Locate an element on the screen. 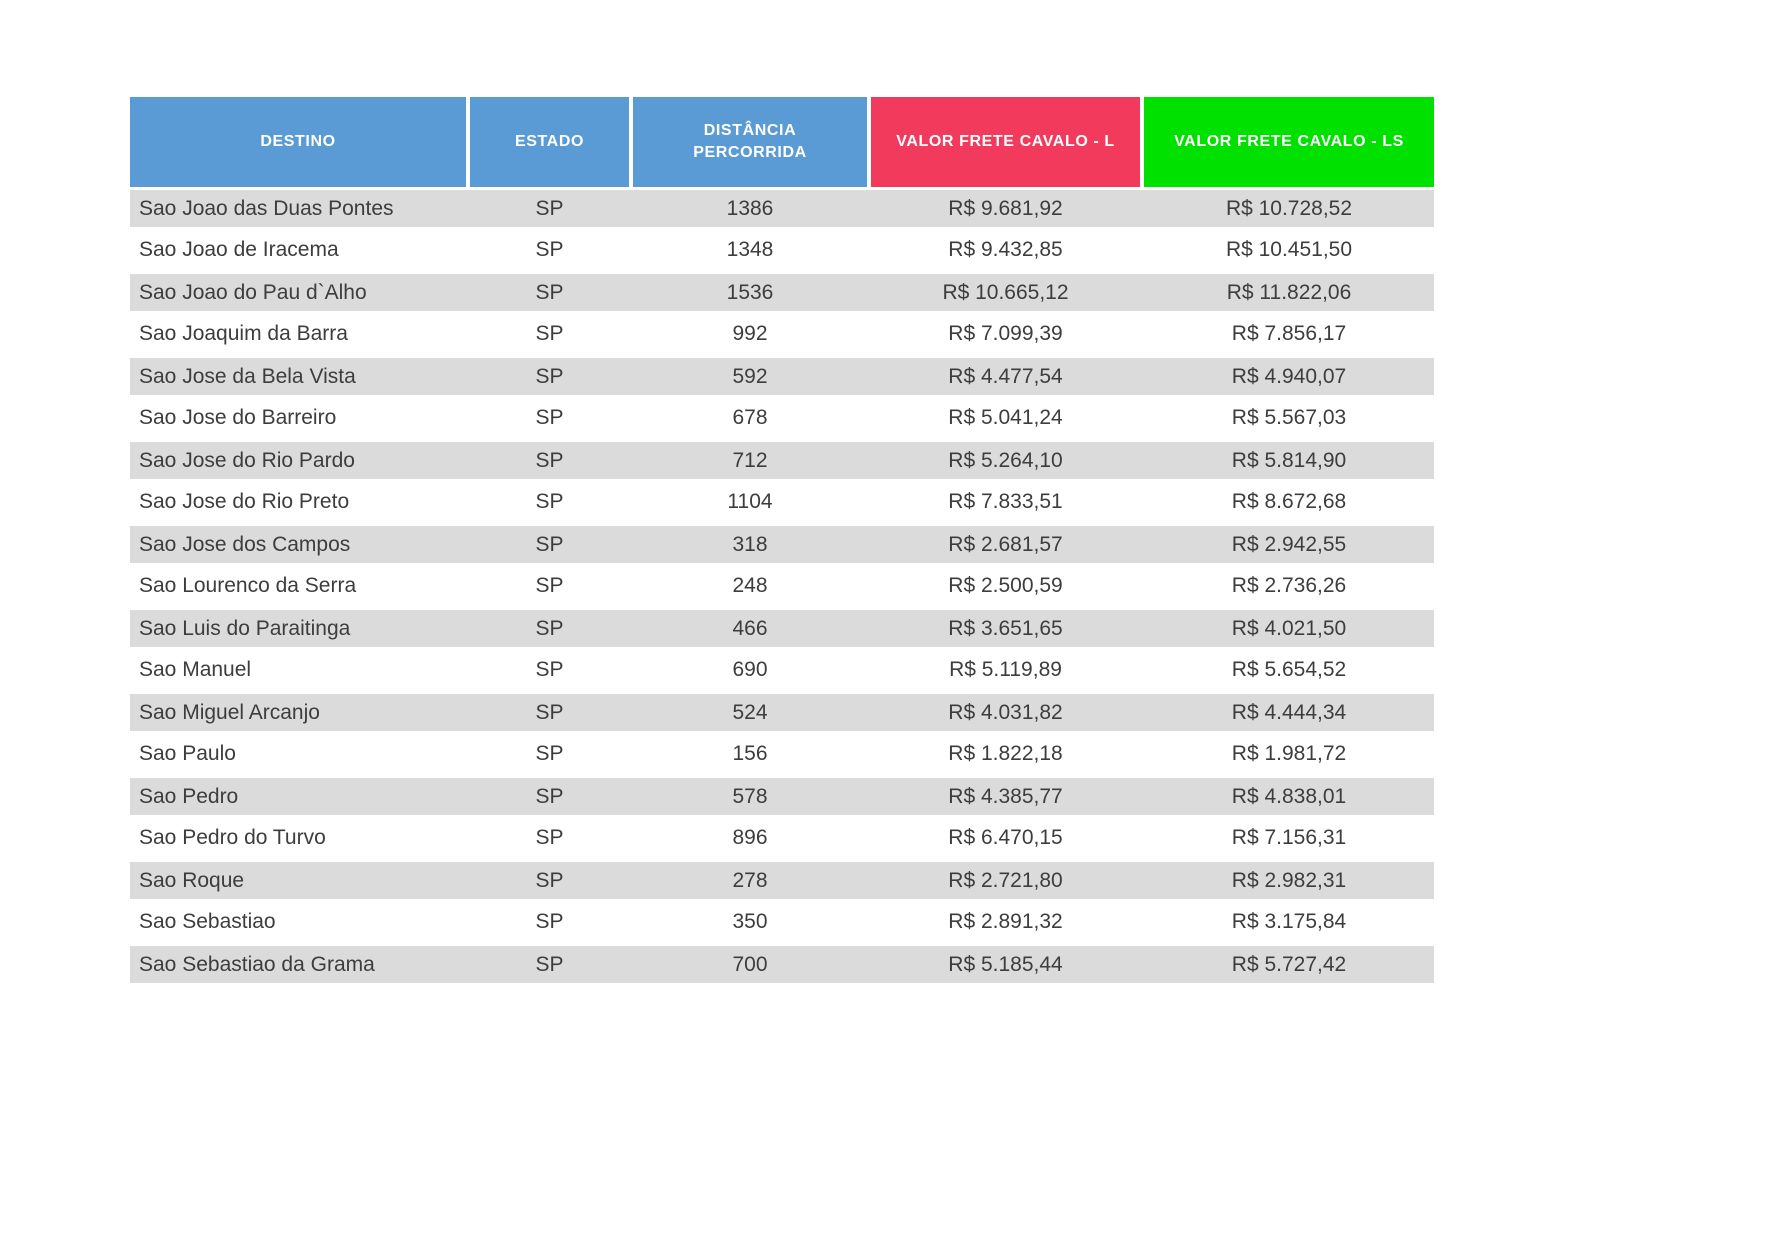  cell-valor-ls: R$ 8.672,68 is located at coordinates (1289, 501).